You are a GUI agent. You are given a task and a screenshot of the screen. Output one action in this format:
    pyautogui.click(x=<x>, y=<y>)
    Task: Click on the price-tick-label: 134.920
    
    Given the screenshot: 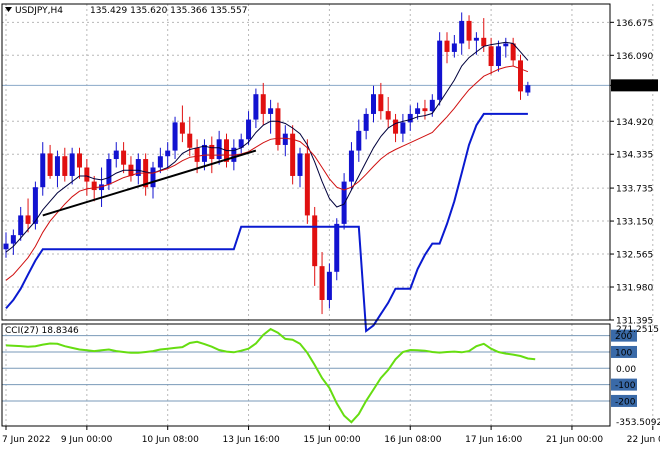 What is the action you would take?
    pyautogui.click(x=634, y=123)
    